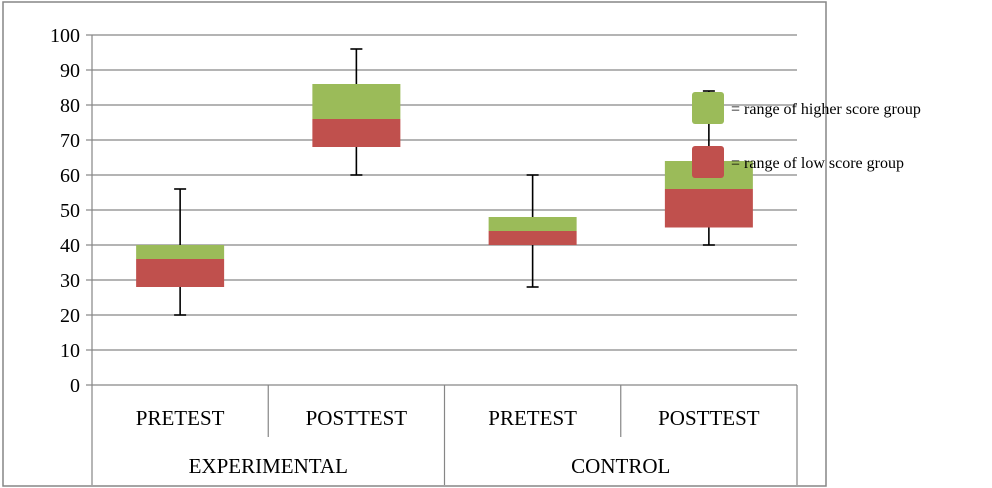  I want to click on y-tick-label: 70, so click(70, 141).